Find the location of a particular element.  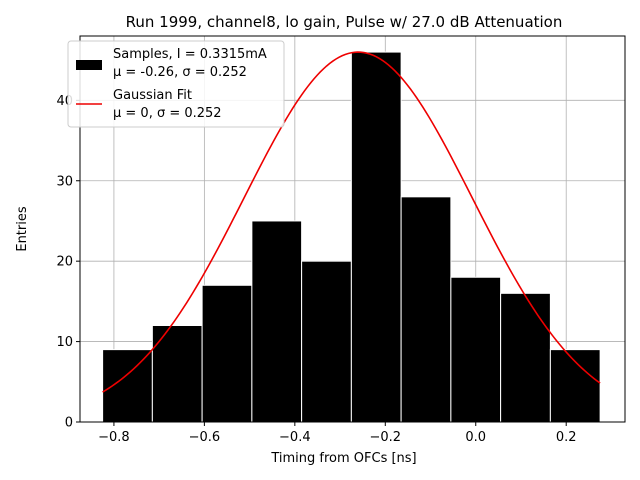

x-tick-label: −0.2 is located at coordinates (386, 437).